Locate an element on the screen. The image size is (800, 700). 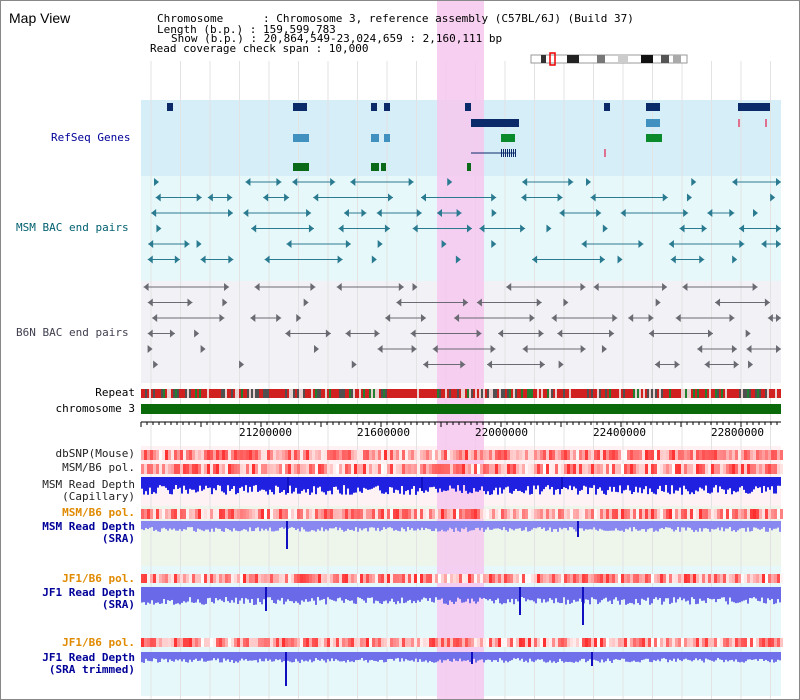
gene-feature is located at coordinates (387, 138).